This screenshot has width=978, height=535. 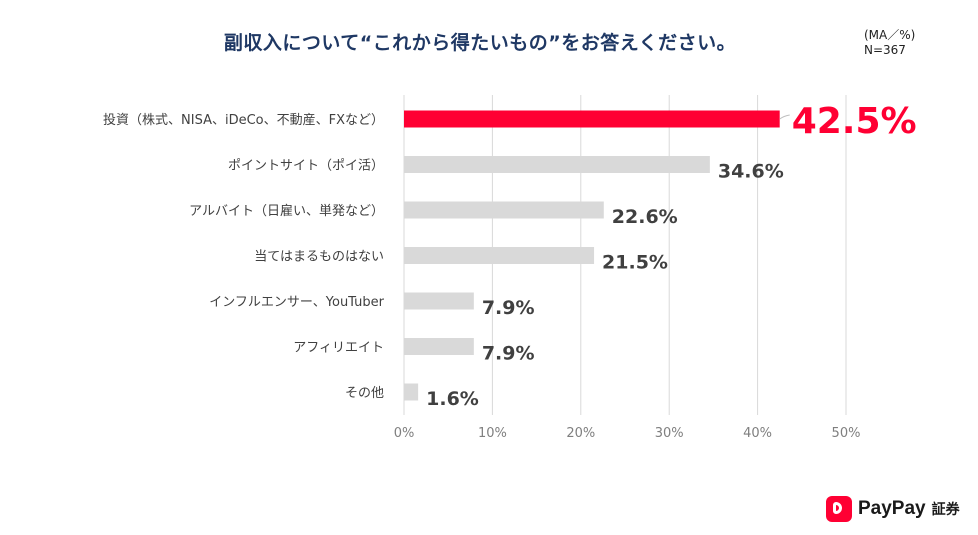 I want to click on x-tick-label: 20%, so click(x=580, y=433).